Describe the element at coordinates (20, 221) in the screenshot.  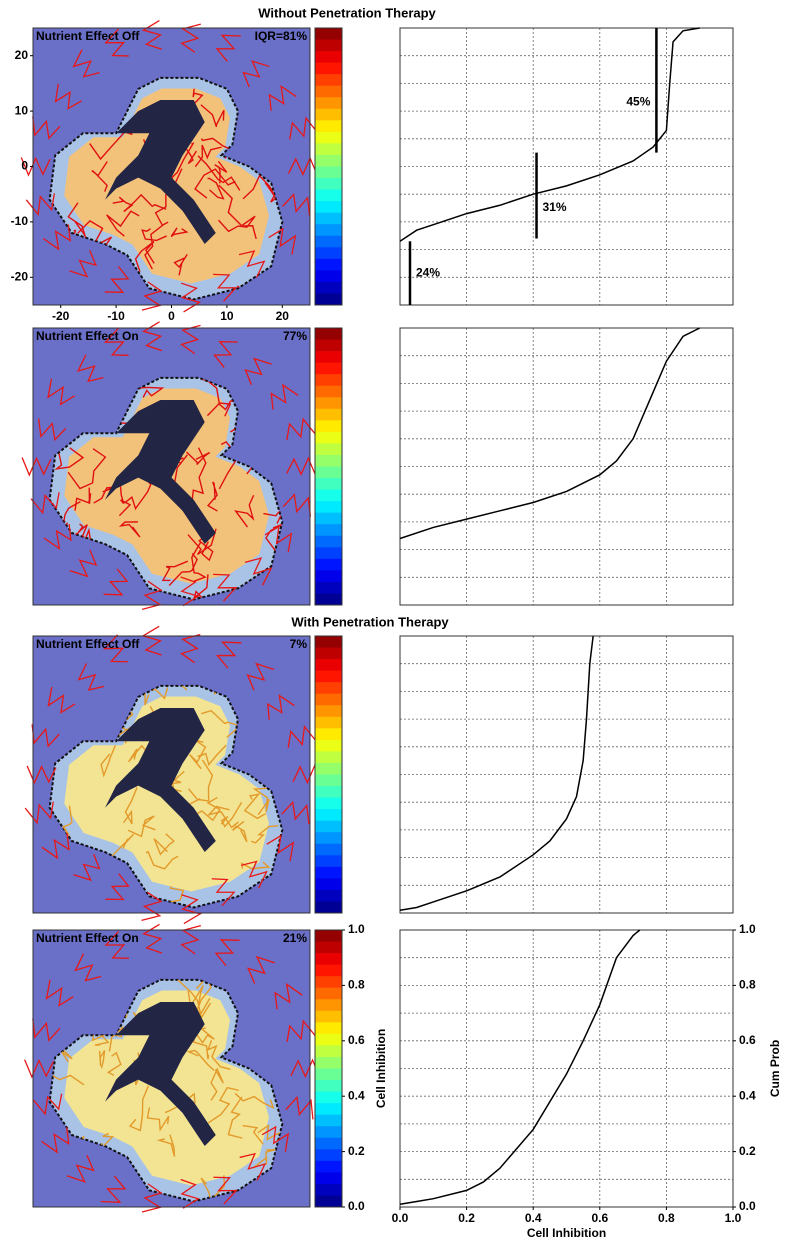
I see `y-tick-label: -10` at that location.